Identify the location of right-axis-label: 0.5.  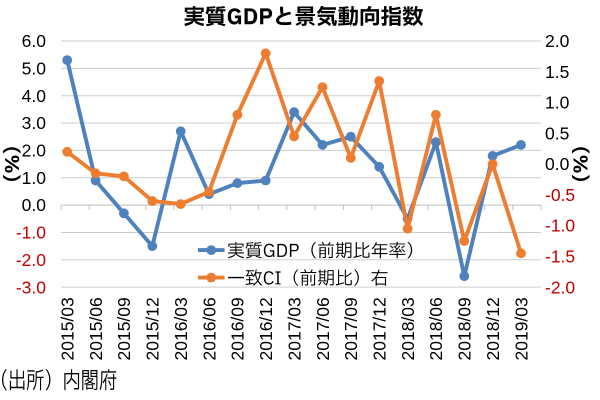
(557, 133).